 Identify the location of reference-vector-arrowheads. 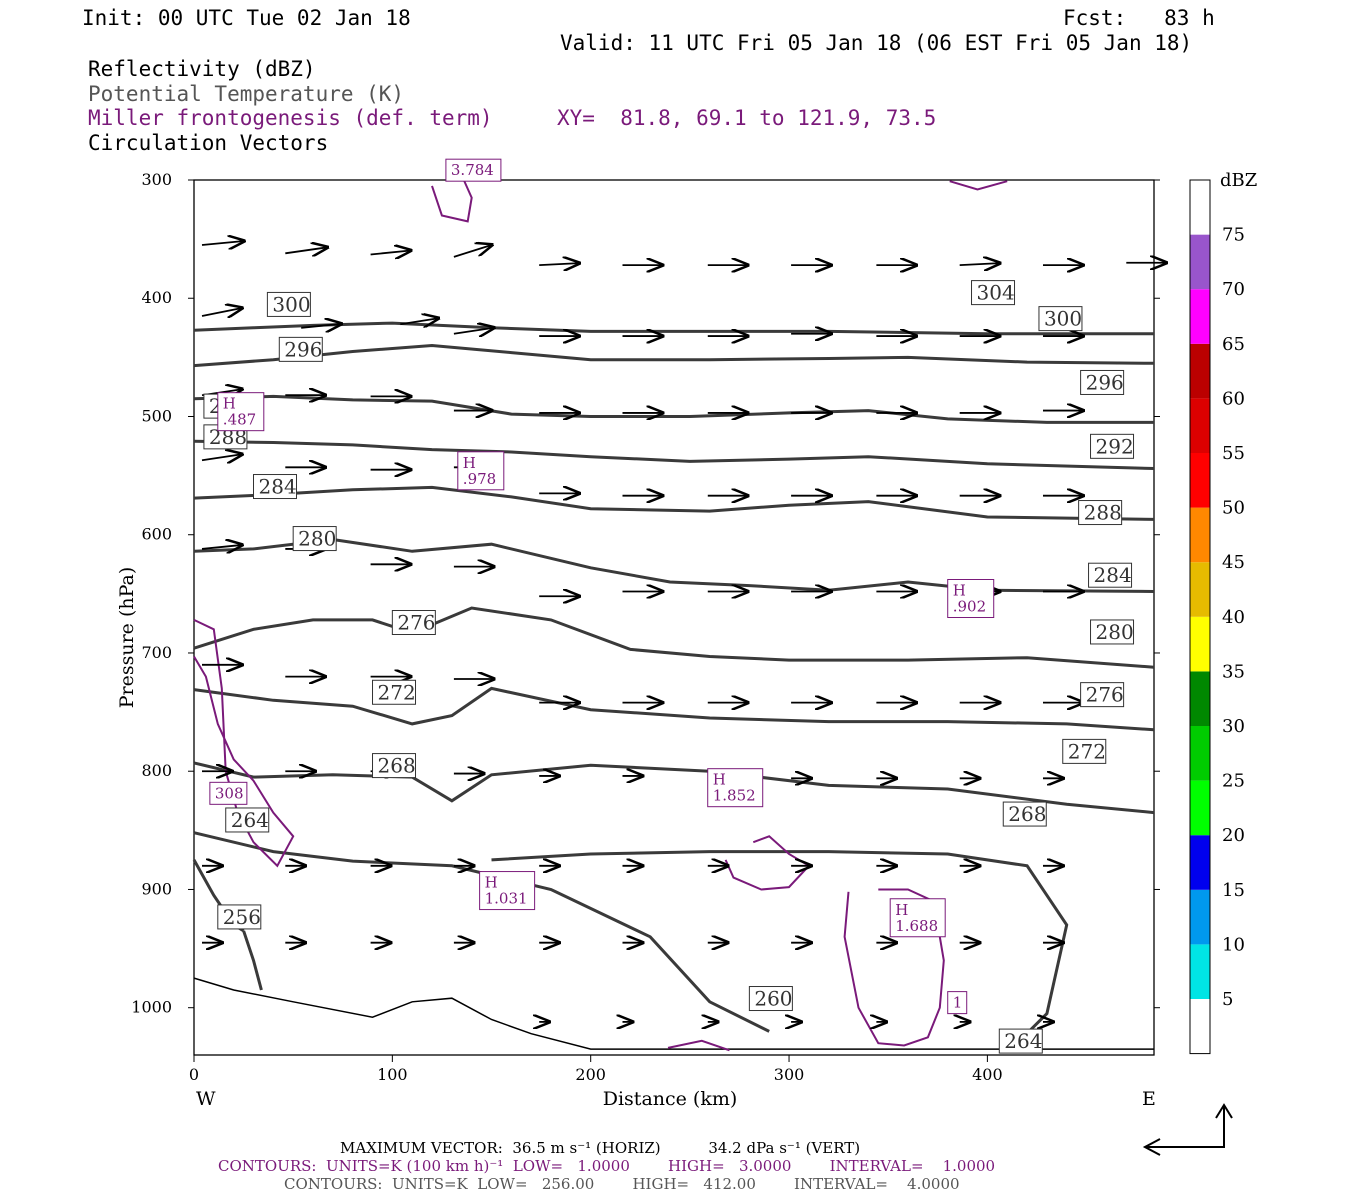
(1187, 1129).